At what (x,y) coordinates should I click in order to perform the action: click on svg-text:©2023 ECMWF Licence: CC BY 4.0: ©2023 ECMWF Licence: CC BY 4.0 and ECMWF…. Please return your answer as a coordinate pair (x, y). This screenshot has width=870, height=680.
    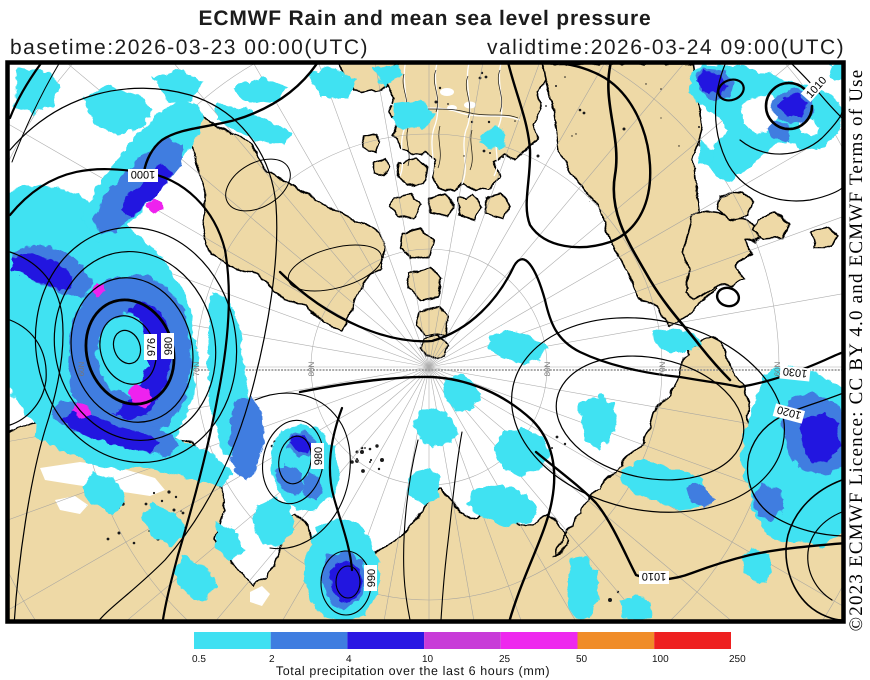
    Looking at the image, I should click on (856, 350).